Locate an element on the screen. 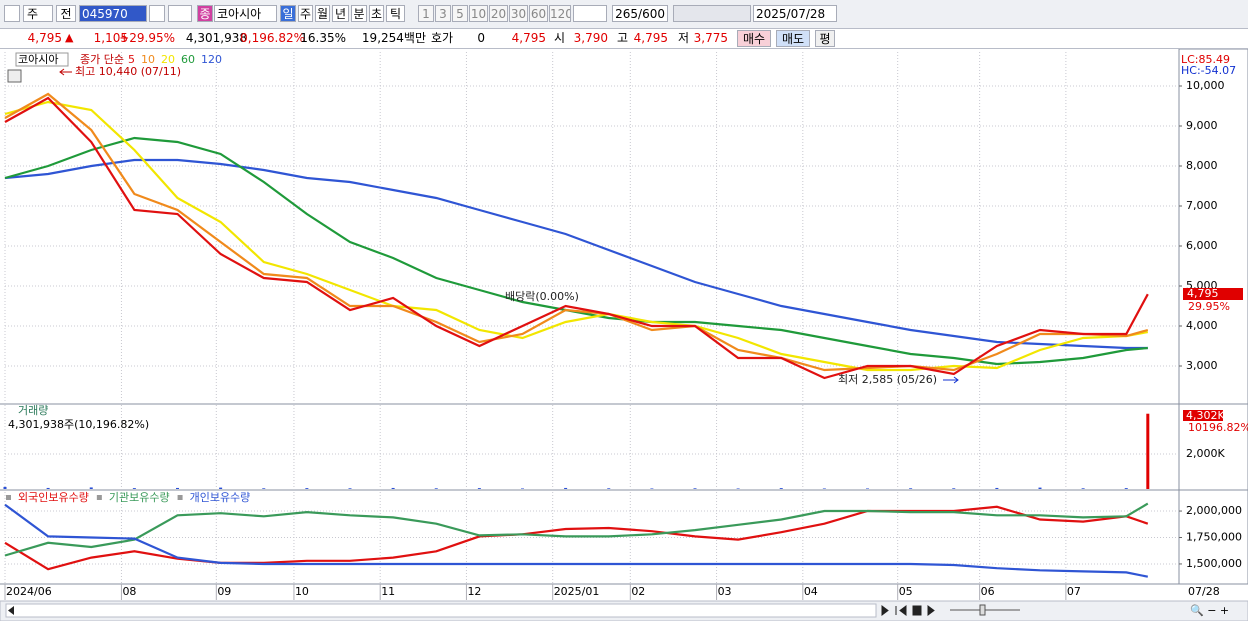 The image size is (1248, 621). order-button: 평 is located at coordinates (825, 38).